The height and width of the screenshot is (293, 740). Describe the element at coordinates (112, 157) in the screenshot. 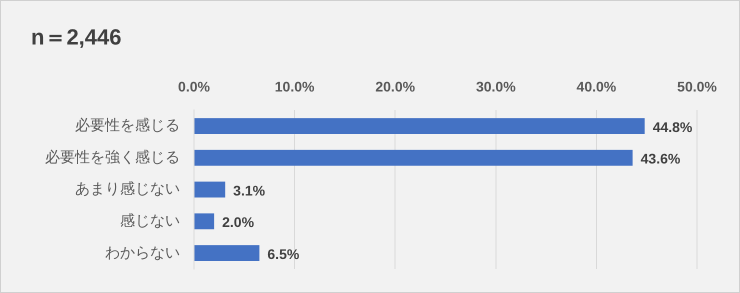

I see `y-tick-label: 必要性を強く感じる` at that location.